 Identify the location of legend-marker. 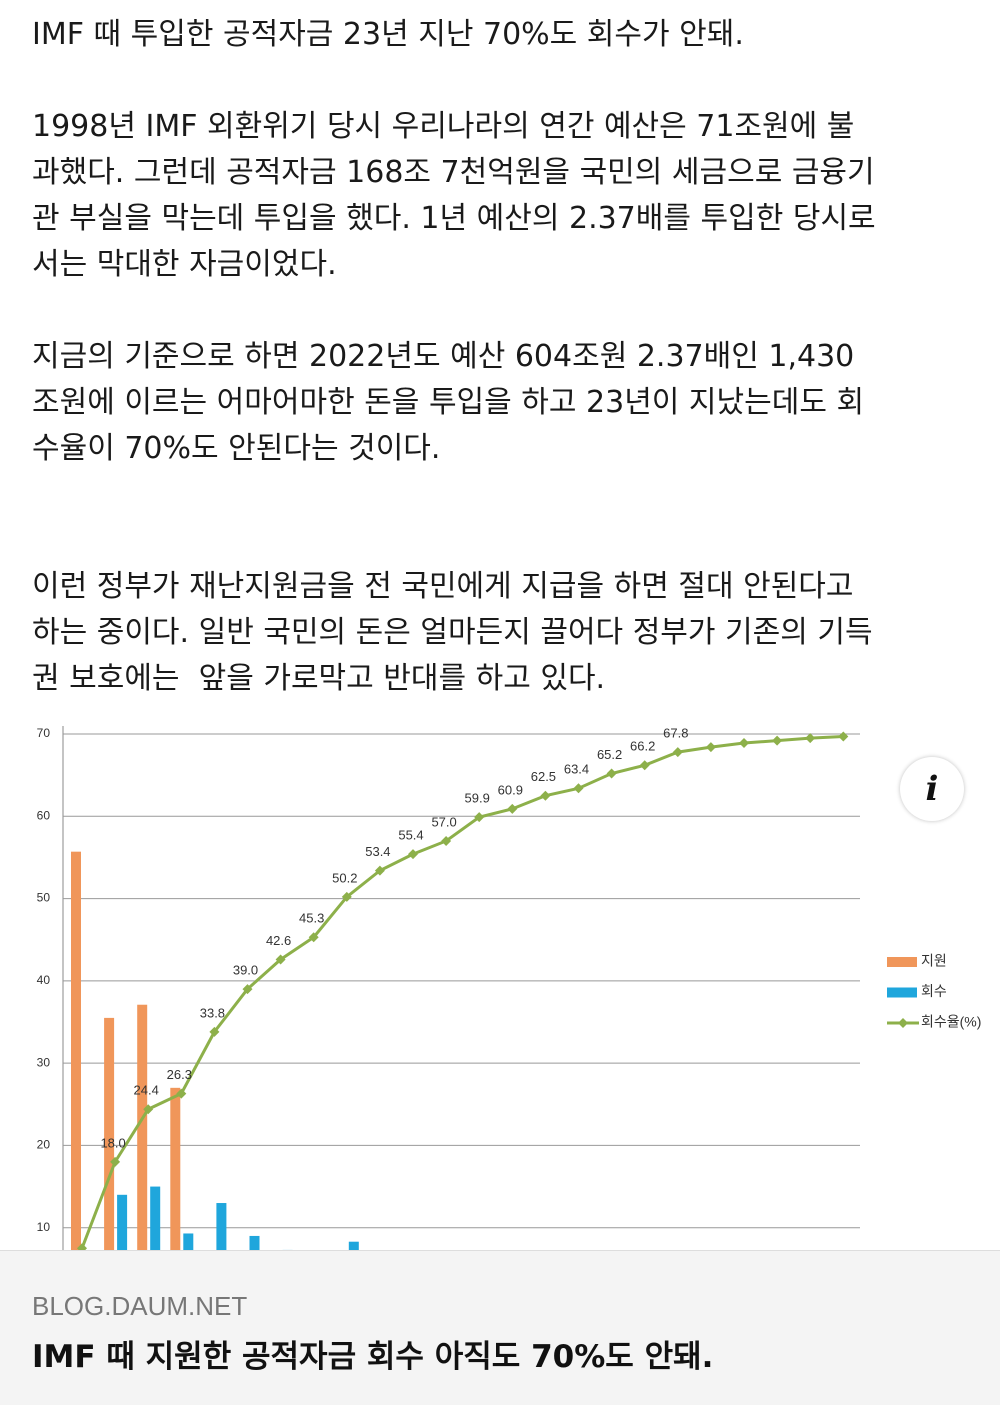
(903, 1023).